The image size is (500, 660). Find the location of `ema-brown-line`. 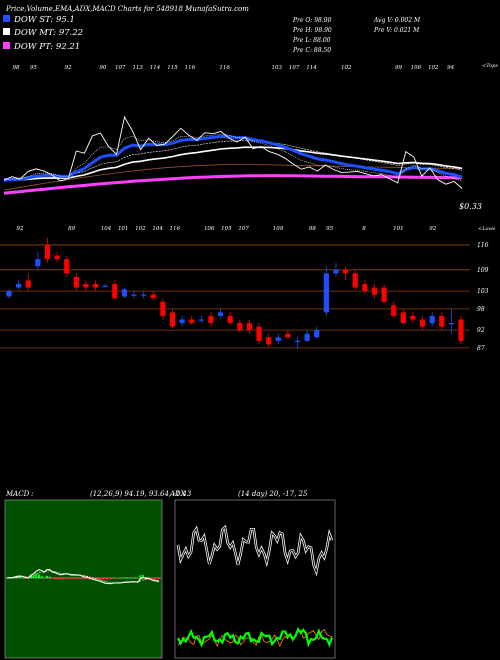

ema-brown-line is located at coordinates (233, 177).